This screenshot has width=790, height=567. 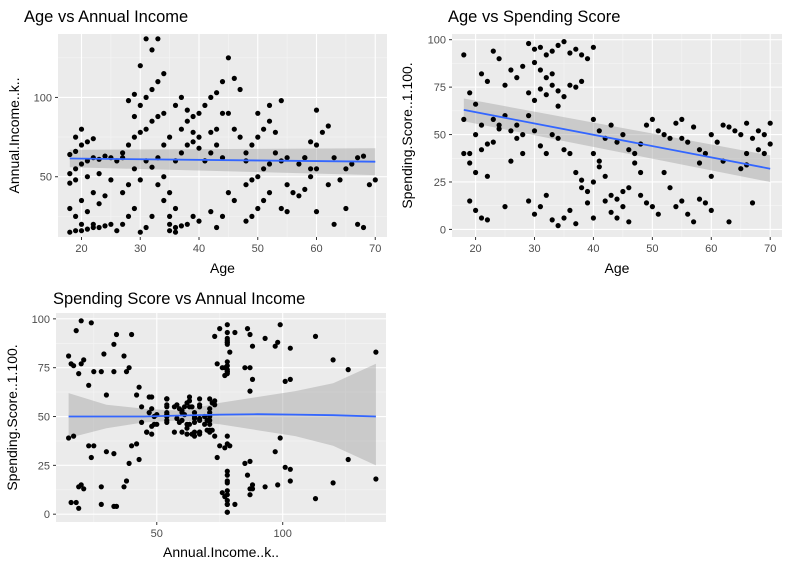 What do you see at coordinates (407, 135) in the screenshot?
I see `y-axis-title: Spending.Score..1.100.` at bounding box center [407, 135].